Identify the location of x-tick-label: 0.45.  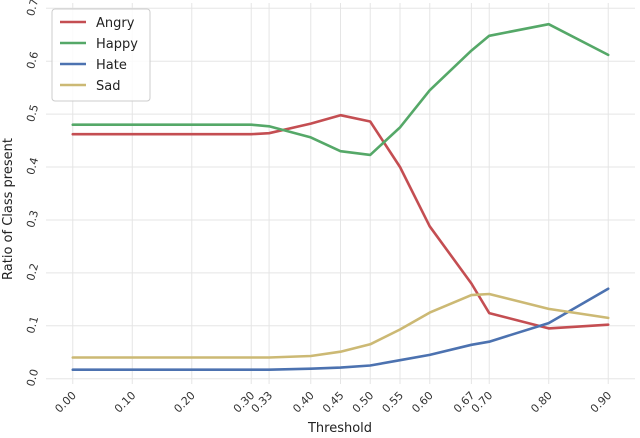
(333, 402).